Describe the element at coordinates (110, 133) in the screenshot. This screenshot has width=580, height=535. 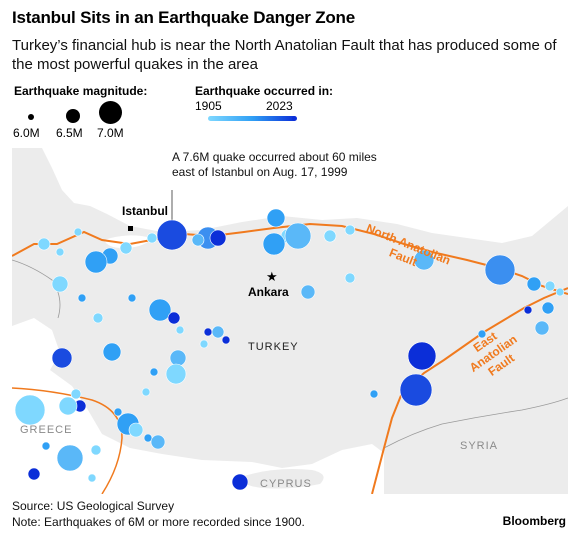
I see `magnitude-7-0-label: 7.0M` at that location.